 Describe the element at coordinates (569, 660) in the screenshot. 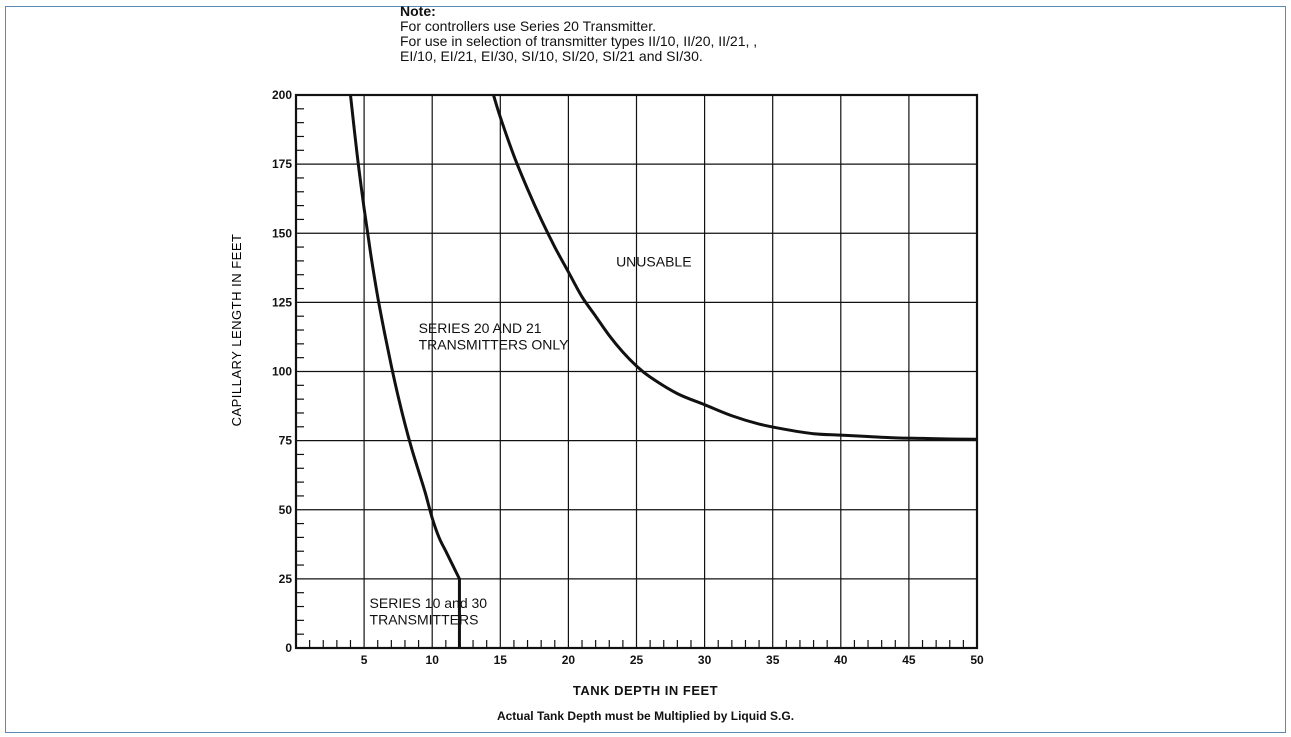

I see `x-tick-label: 20` at that location.